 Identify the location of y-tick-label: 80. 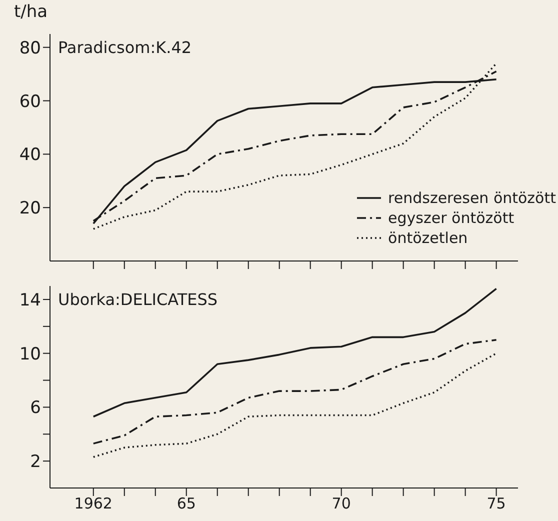
(30, 48).